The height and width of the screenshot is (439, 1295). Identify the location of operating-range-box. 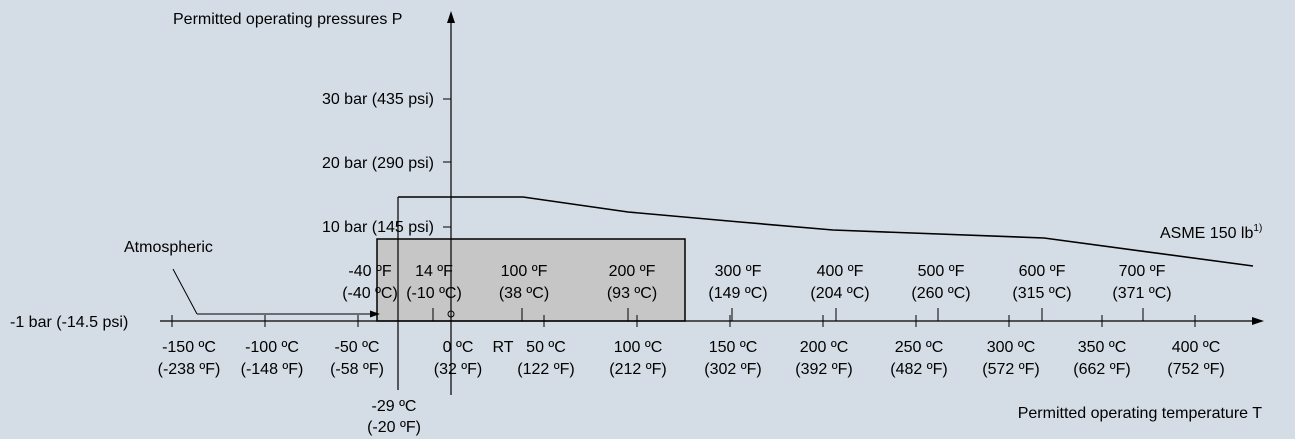
(531, 280).